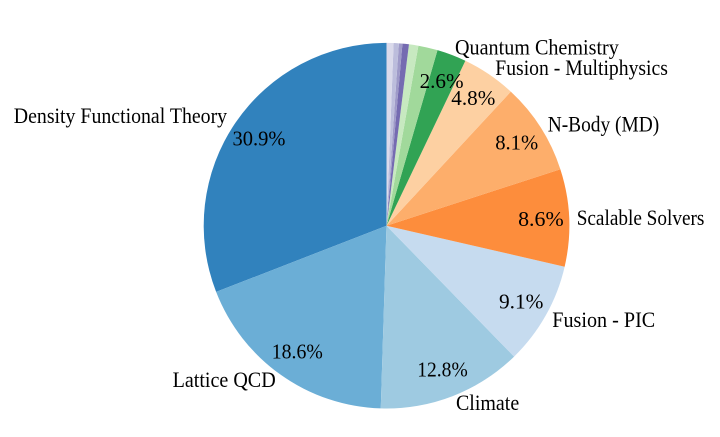 The image size is (720, 437). I want to click on svg-text: 8.6%, so click(541, 219).